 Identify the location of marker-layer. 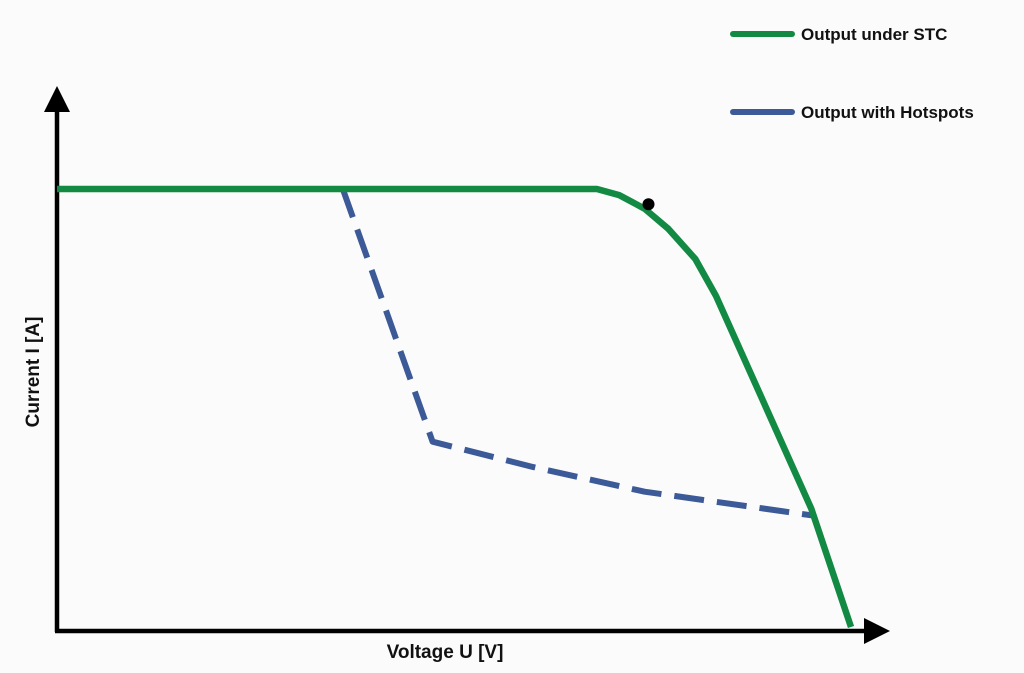
(648, 204).